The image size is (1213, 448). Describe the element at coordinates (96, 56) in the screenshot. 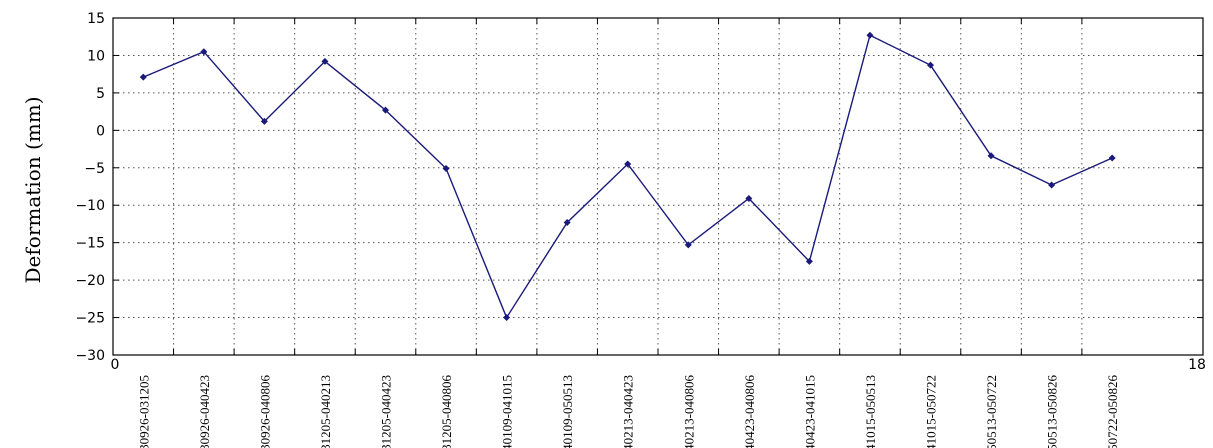

I see `y-tick-label: 10` at that location.